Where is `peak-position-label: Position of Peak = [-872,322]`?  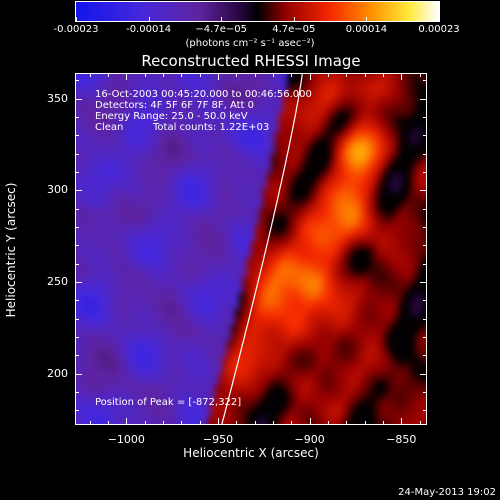
peak-position-label: Position of Peak = [-872,322] is located at coordinates (168, 402).